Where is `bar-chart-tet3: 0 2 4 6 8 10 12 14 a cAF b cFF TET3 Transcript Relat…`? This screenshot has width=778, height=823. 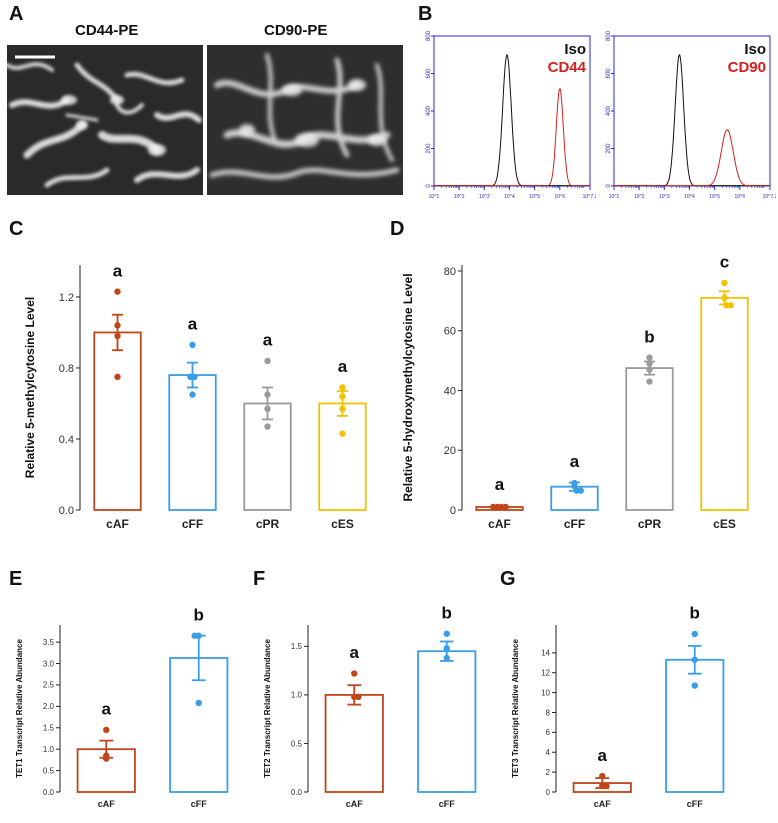
bar-chart-tet3: 0 2 4 6 8 10 12 14 a cAF b cFF TET3 Transcript Relat… is located at coordinates (618, 706).